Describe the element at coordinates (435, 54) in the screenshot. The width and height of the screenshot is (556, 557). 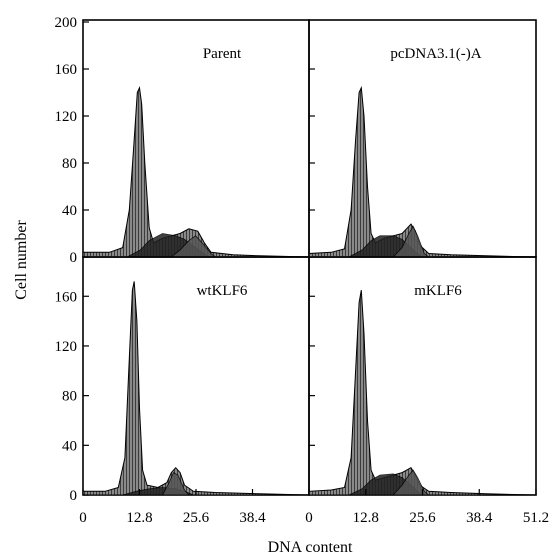
I see `panel-title: pcDNA3.1(-)A` at that location.